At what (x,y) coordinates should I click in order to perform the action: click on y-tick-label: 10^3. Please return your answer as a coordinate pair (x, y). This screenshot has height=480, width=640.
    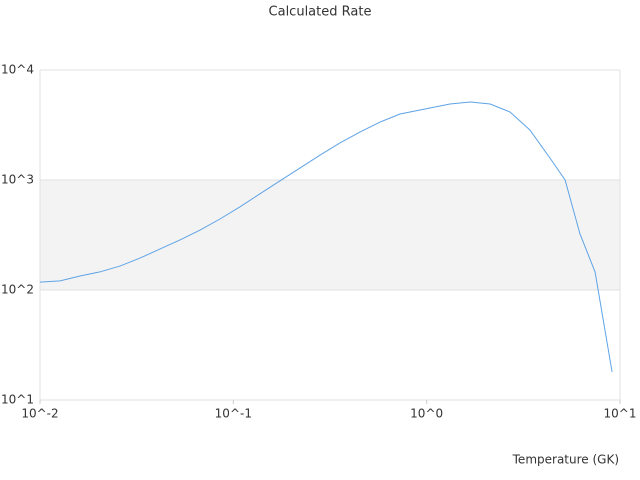
    Looking at the image, I should click on (17, 180).